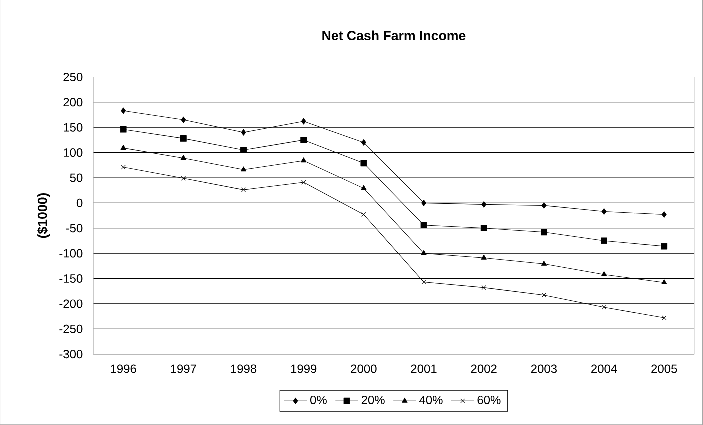  I want to click on y-tick-label: 100, so click(73, 152).